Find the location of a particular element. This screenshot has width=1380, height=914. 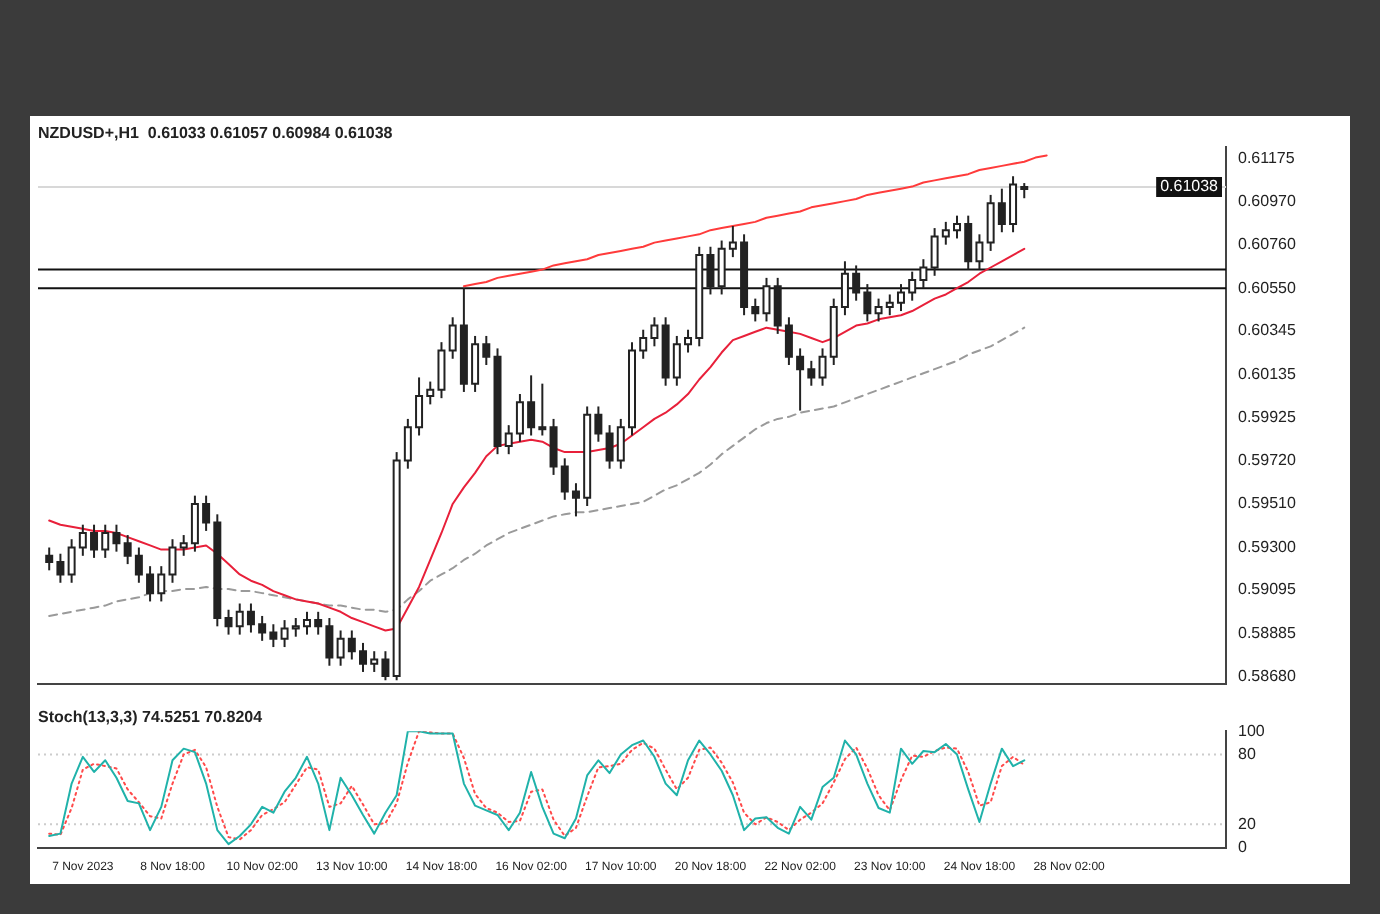

y-tick-label: 0.60345 is located at coordinates (1267, 330).